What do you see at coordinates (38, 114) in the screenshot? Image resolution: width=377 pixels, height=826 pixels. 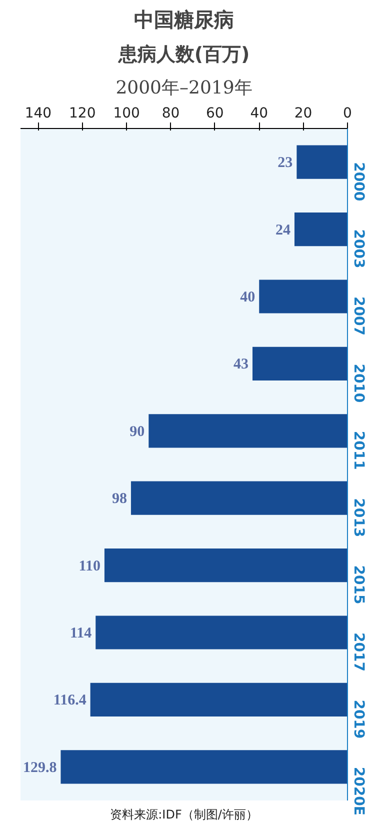 I see `x-tick-label: 140` at bounding box center [38, 114].